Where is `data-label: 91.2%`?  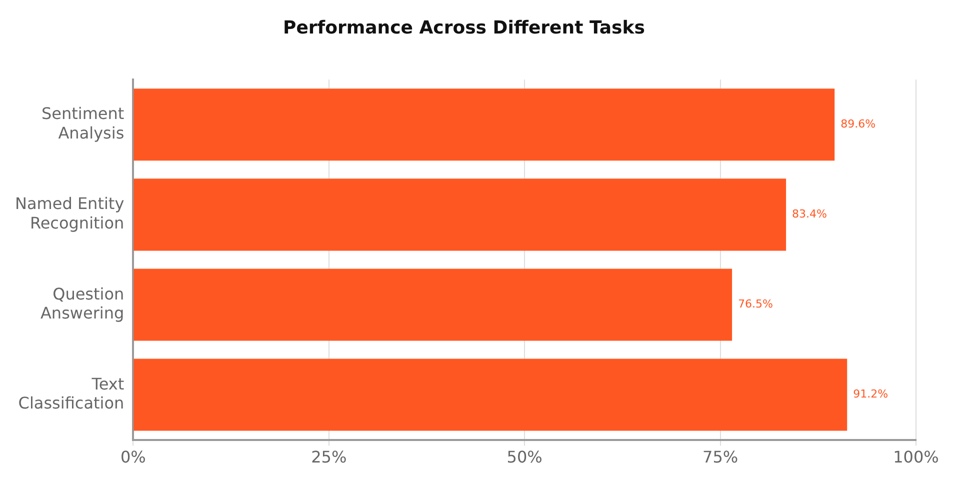
data-label: 91.2% is located at coordinates (870, 394).